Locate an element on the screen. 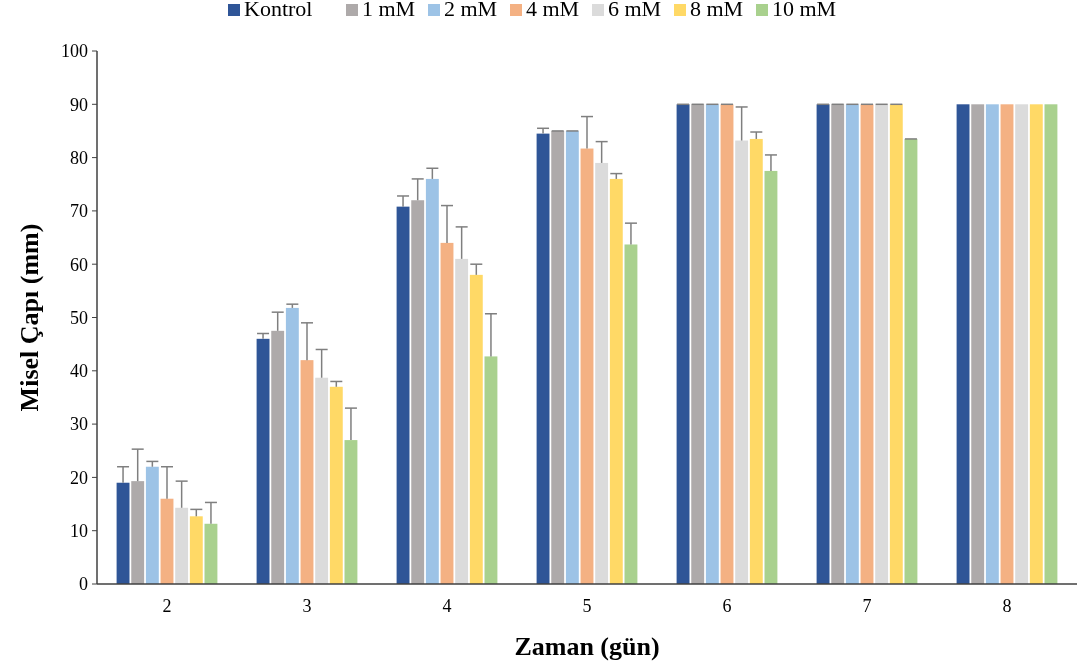 Image resolution: width=1078 pixels, height=669 pixels. legend-label: 10 mM is located at coordinates (804, 10).